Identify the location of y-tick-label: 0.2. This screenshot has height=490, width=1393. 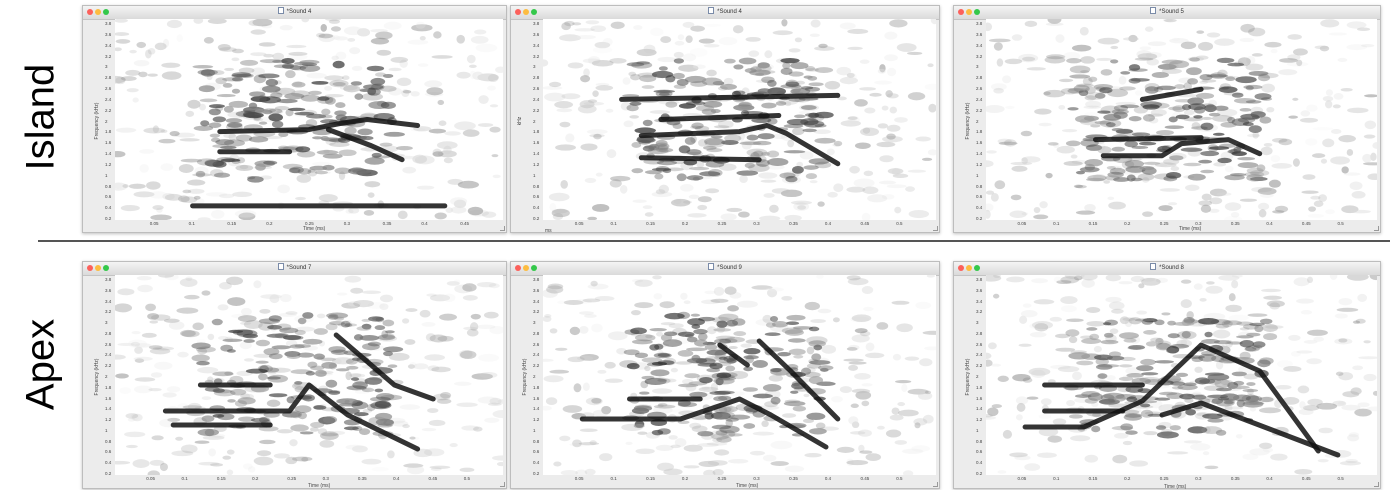
(108, 218).